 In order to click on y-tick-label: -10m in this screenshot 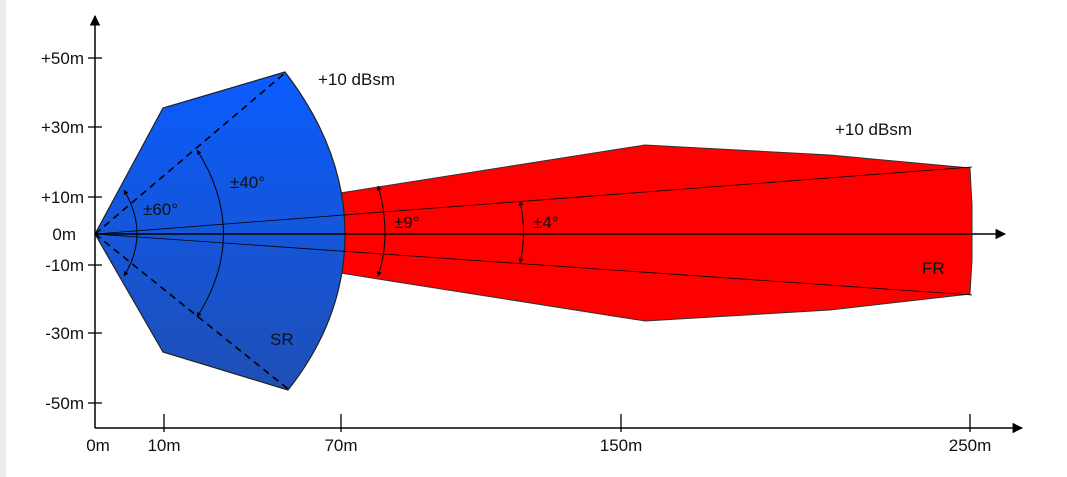, I will do `click(64, 265)`.